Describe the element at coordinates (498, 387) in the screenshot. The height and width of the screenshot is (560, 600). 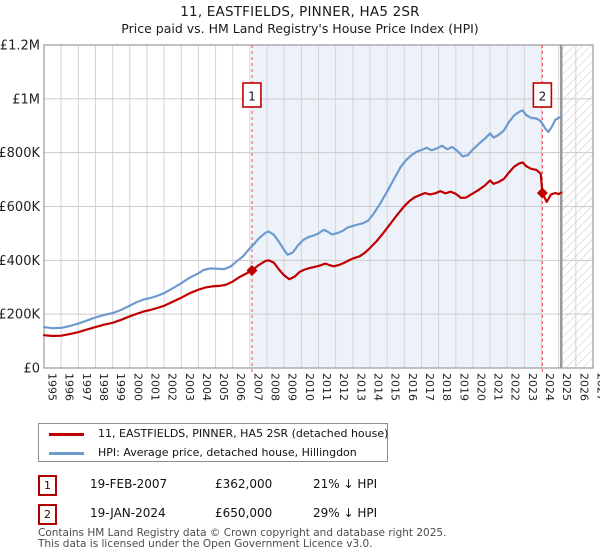
I see `x-axis-tick-label: 2021` at that location.